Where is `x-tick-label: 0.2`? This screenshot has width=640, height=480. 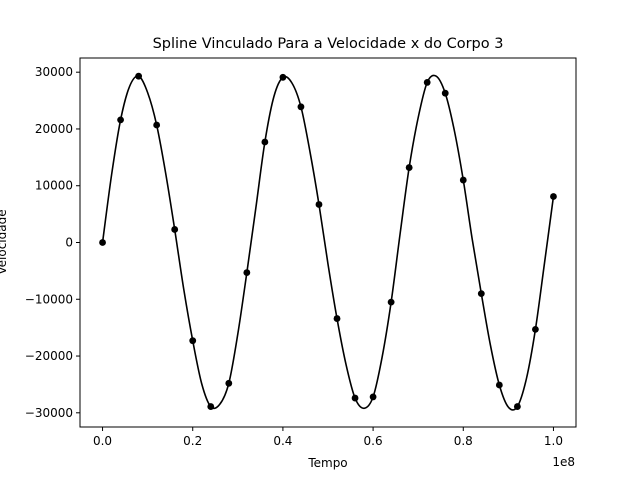 x-tick-label: 0.2 is located at coordinates (192, 441).